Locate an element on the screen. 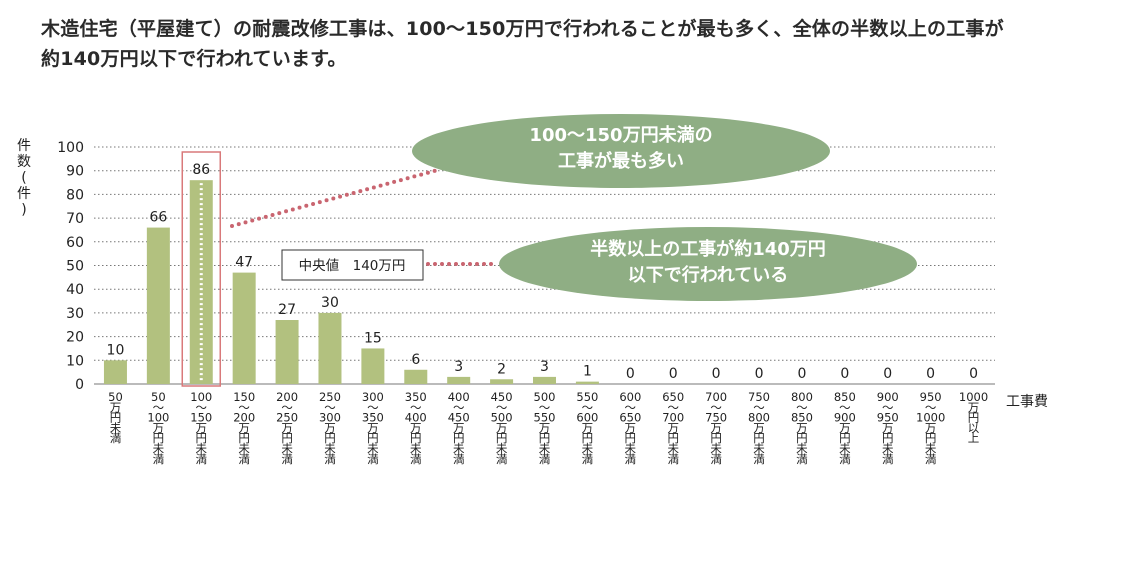 The width and height of the screenshot is (1131, 566). y-tick-label: 0 is located at coordinates (79, 385).